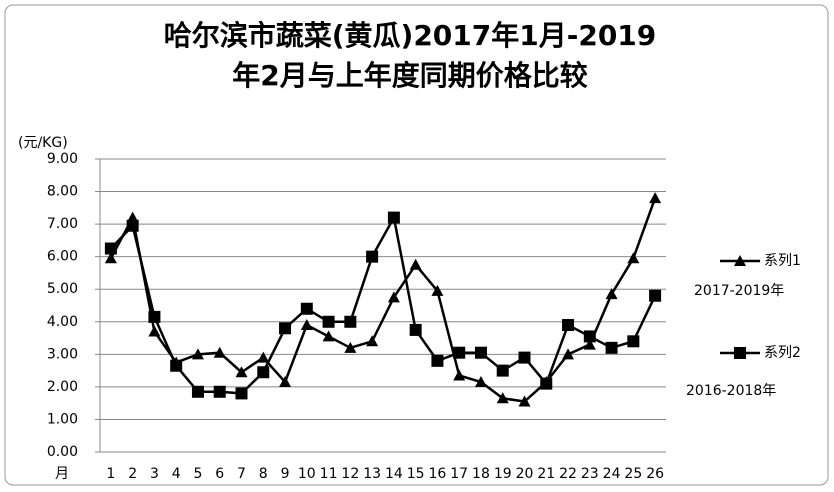 Image resolution: width=834 pixels, height=492 pixels. I want to click on x-tick-label: 9, so click(285, 474).